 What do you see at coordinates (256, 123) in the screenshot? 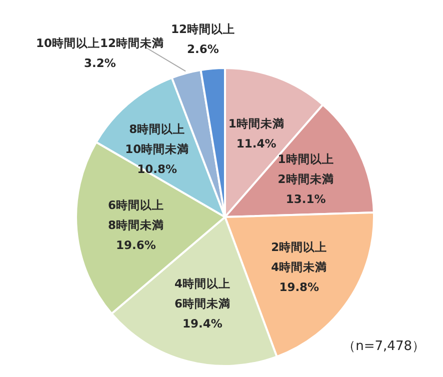
I see `slice-label: 1時間未満` at bounding box center [256, 123].